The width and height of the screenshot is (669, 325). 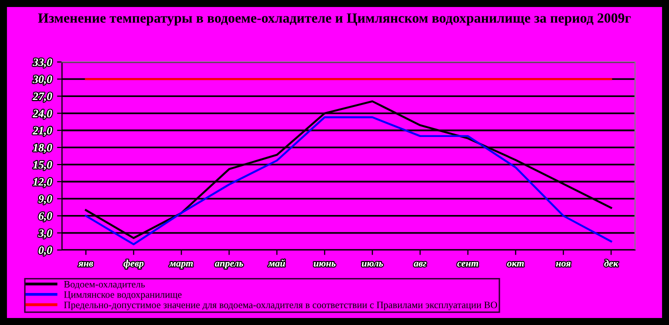 What do you see at coordinates (42, 149) in the screenshot?
I see `y-tick-label: 18,0` at bounding box center [42, 149].